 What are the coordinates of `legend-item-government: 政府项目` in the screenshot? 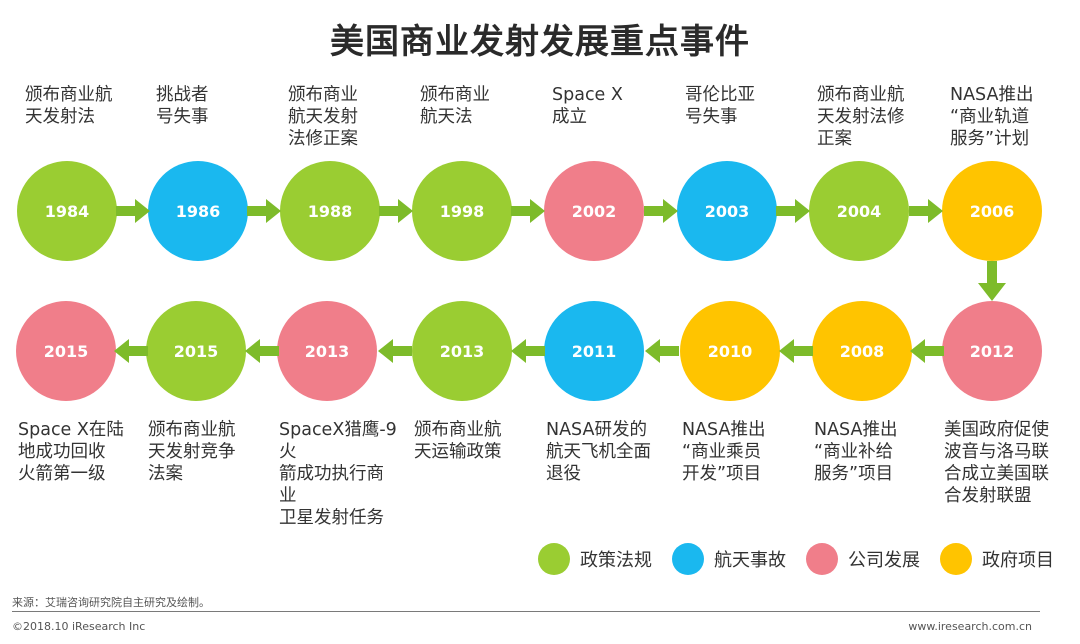 It's located at (997, 559).